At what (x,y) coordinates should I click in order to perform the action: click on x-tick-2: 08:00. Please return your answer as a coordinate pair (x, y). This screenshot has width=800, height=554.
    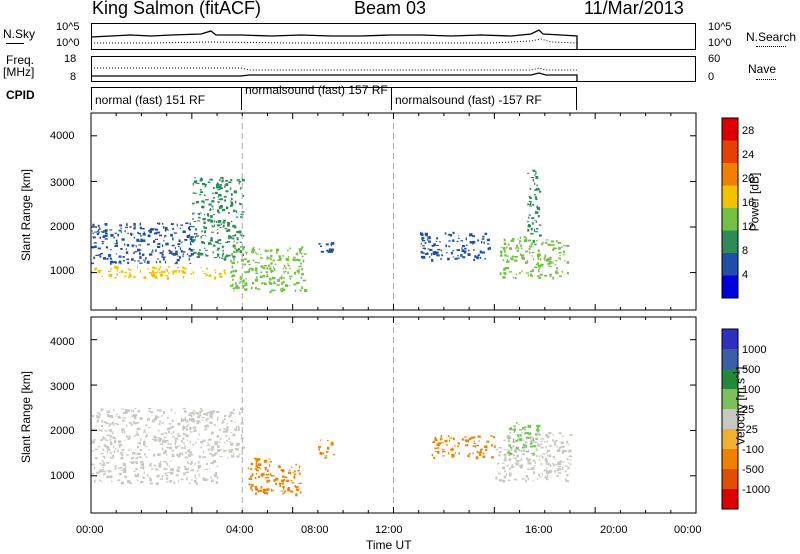
    Looking at the image, I should click on (315, 530).